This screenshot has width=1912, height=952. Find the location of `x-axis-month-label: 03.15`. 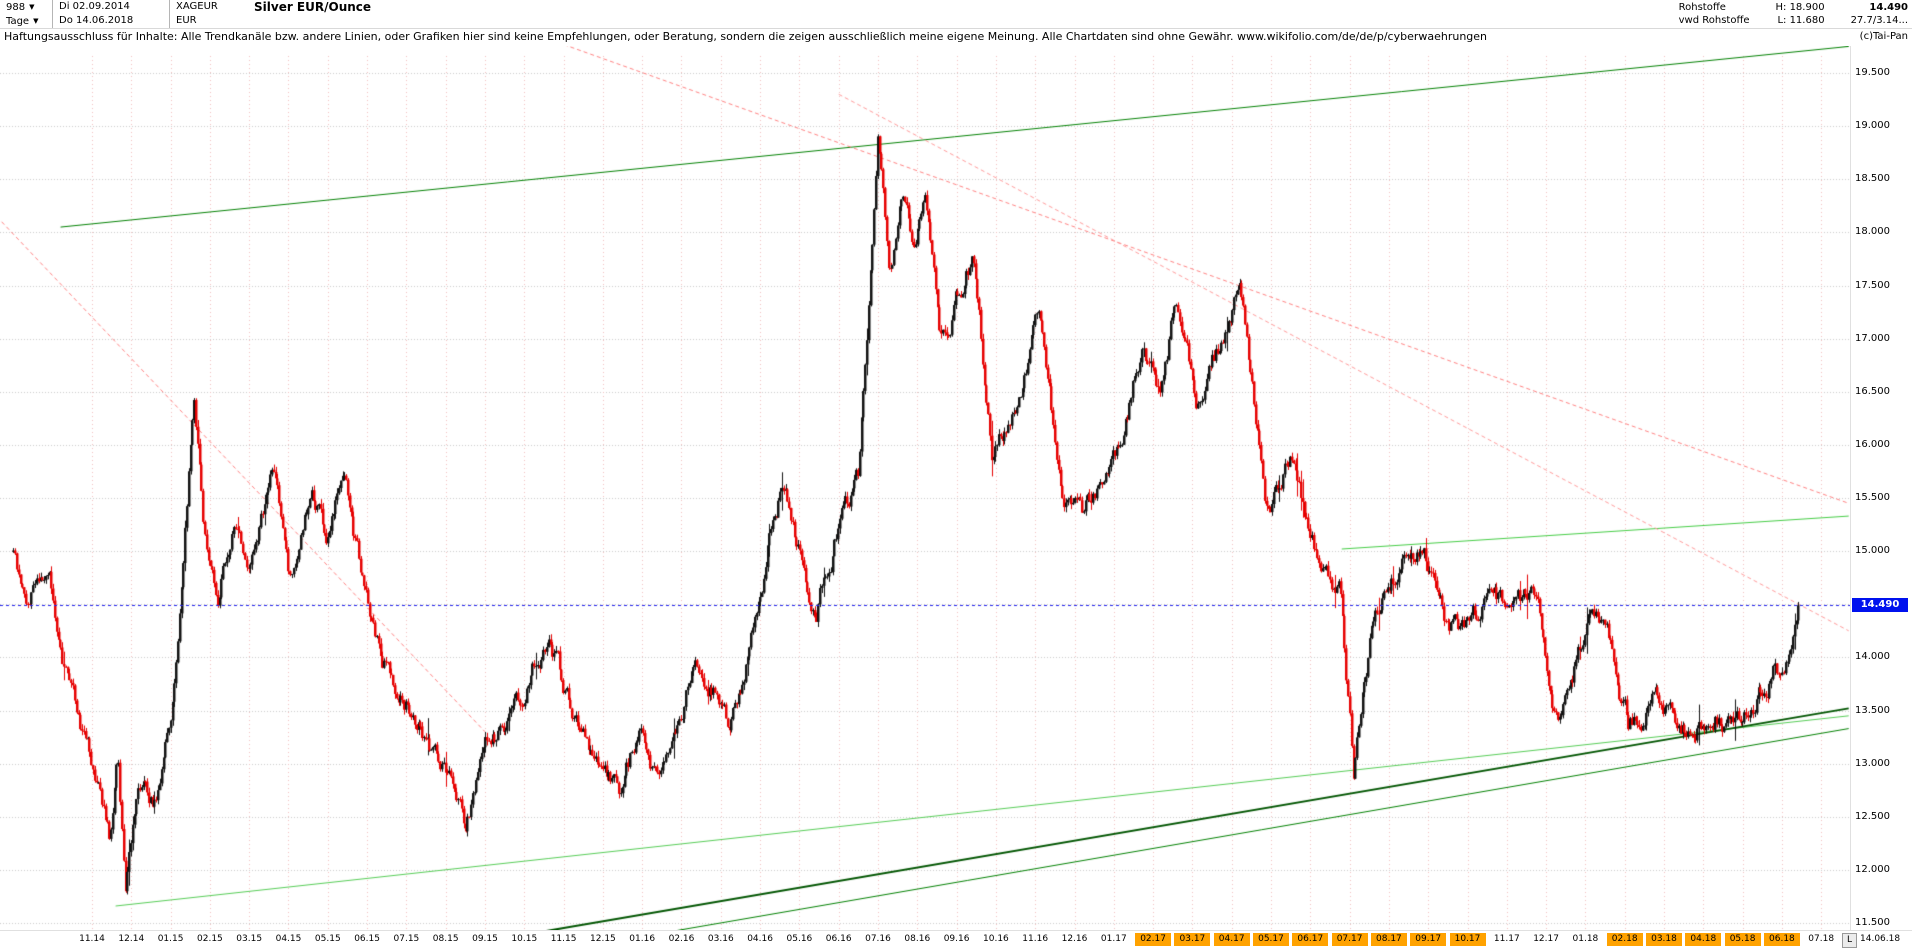

x-axis-month-label: 03.15 is located at coordinates (249, 939).